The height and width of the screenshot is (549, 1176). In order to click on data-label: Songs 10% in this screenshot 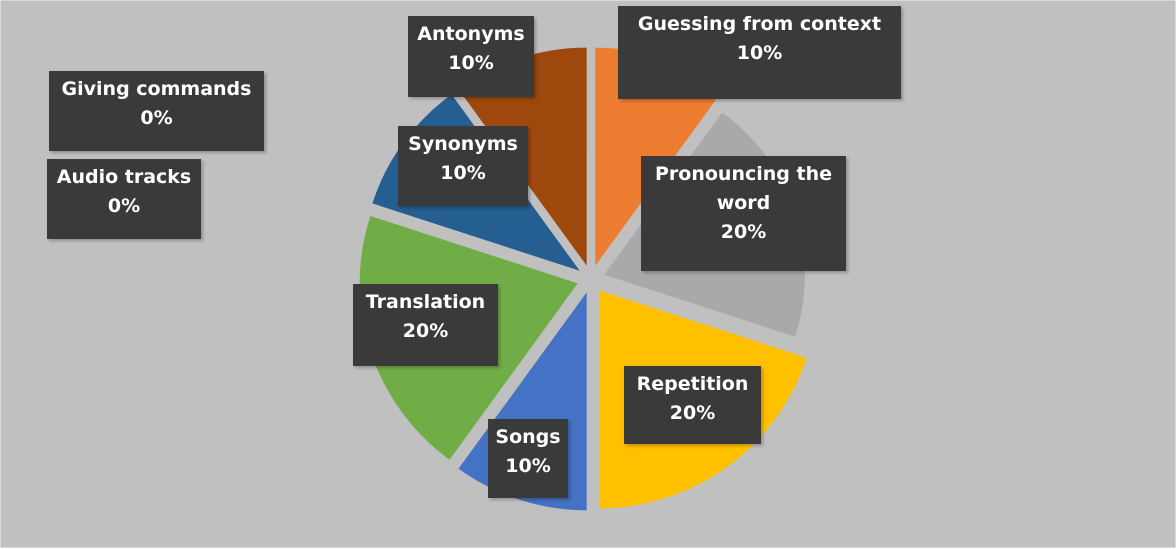, I will do `click(528, 458)`.